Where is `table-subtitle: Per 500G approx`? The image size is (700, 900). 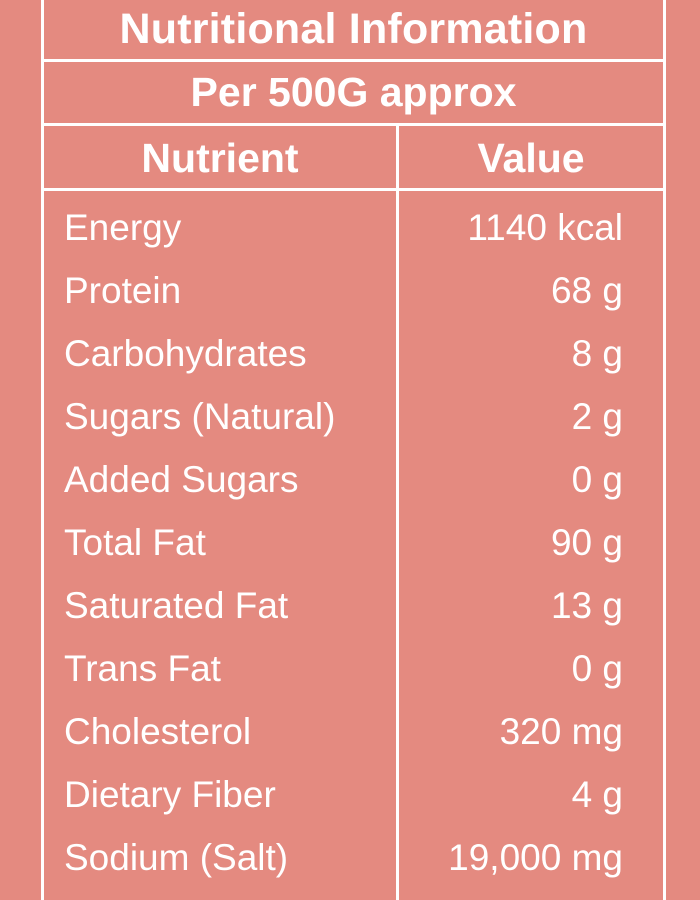
table-subtitle: Per 500G approx is located at coordinates (353, 92).